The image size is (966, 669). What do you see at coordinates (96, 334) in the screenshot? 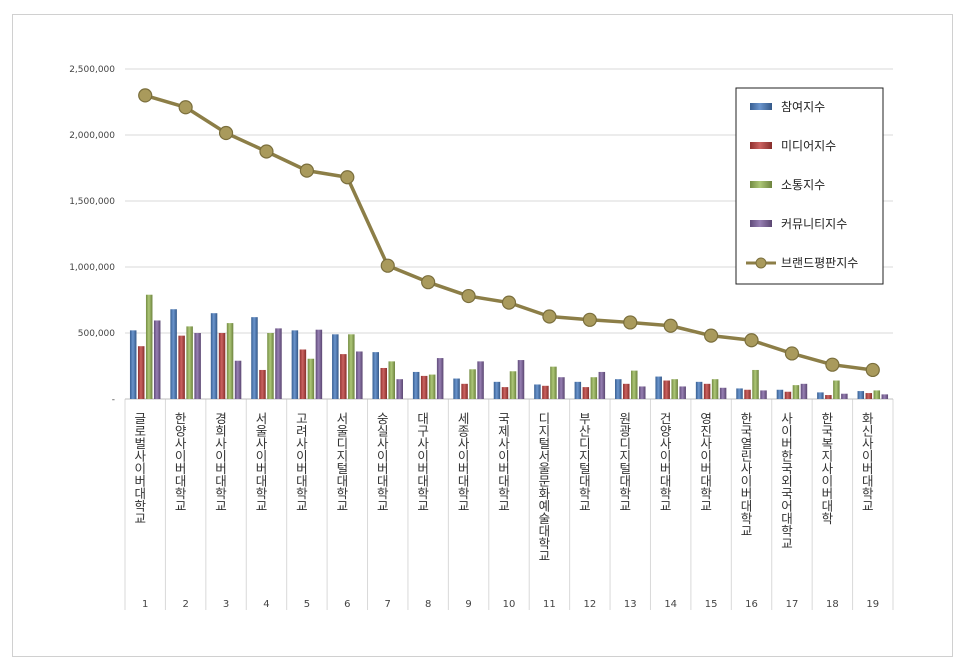
I see `y-tick-label: 500,000` at bounding box center [96, 334].